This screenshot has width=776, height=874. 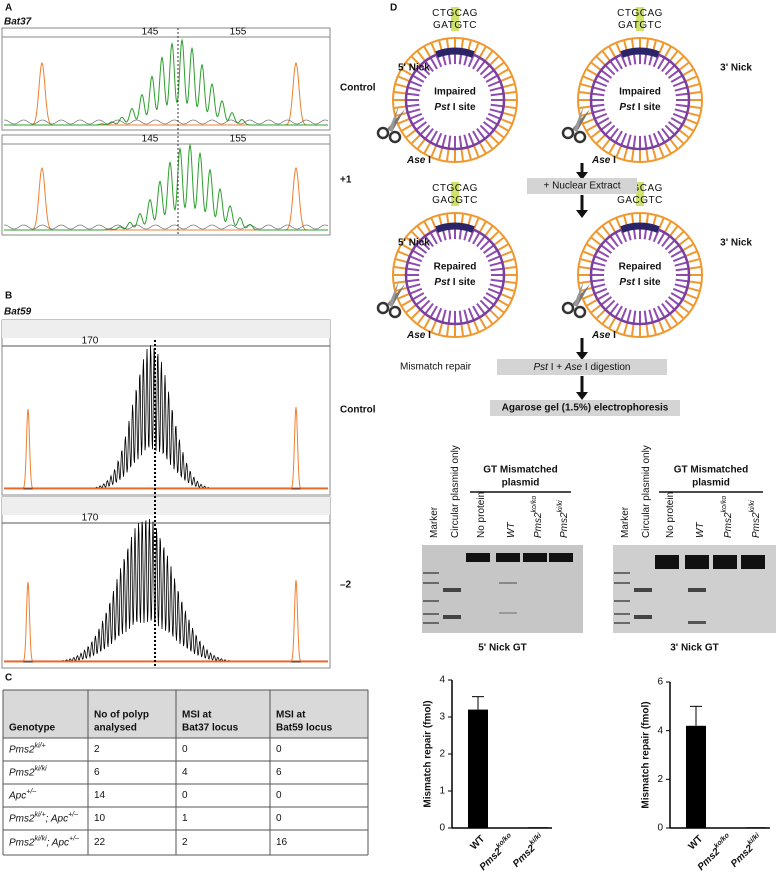 I want to click on text-part: I, so click(x=428, y=335).